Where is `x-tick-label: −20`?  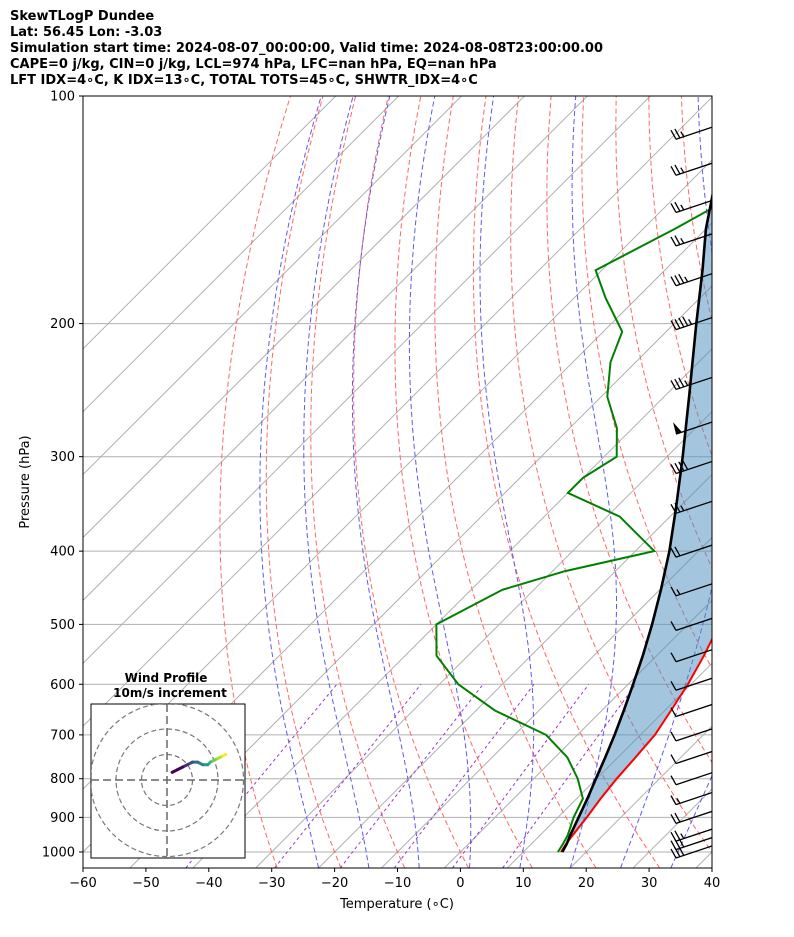
x-tick-label: −20 is located at coordinates (334, 883).